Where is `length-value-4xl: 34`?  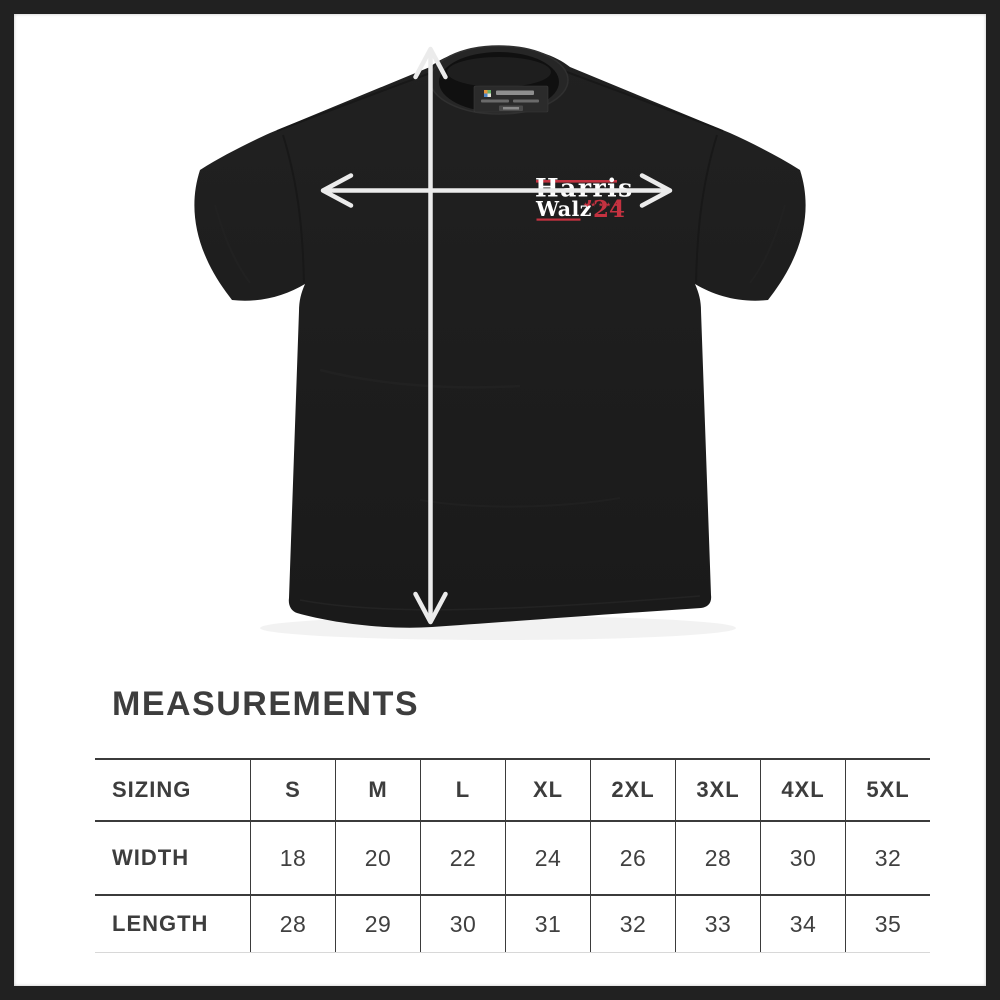 length-value-4xl: 34 is located at coordinates (802, 924).